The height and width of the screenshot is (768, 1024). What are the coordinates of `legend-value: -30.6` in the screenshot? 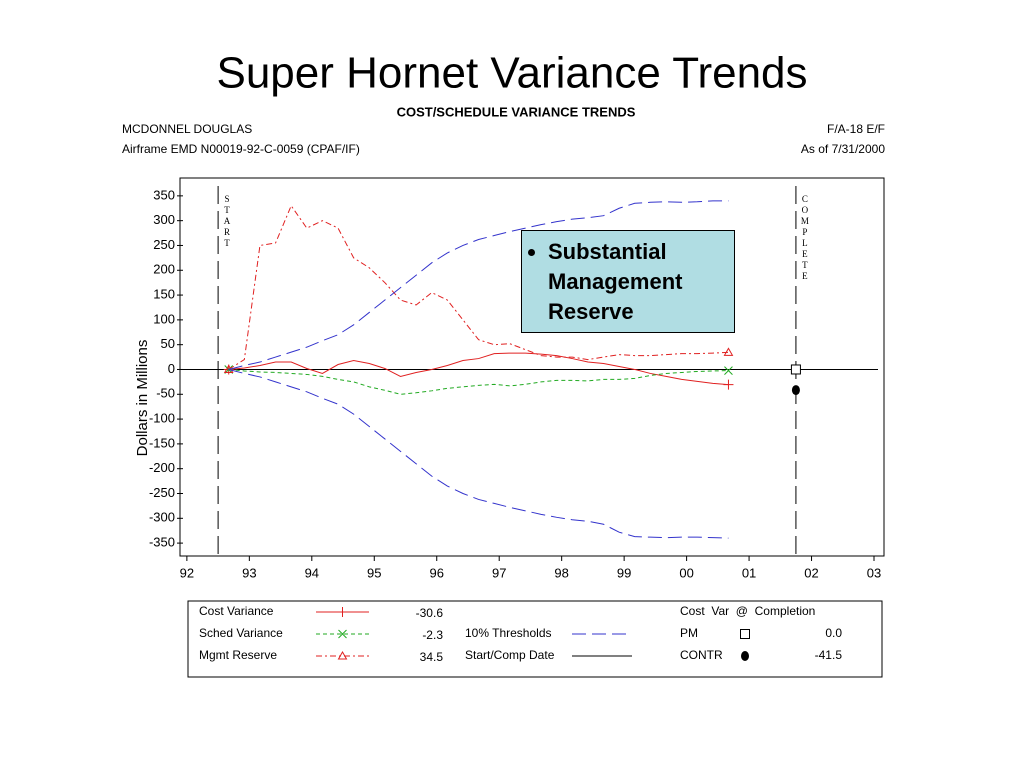 It's located at (430, 613).